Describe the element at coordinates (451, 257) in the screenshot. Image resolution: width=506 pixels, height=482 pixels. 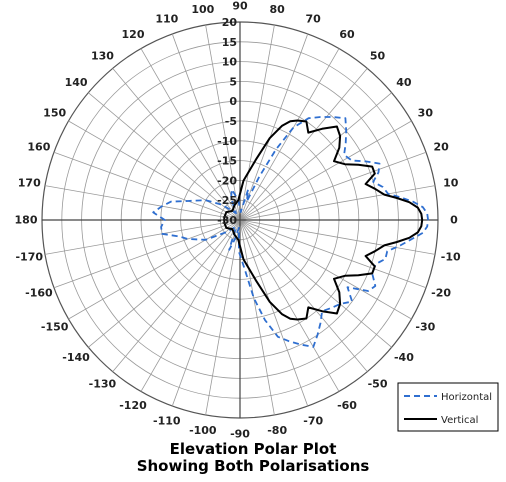
I see `angle-tick-label: -10` at that location.